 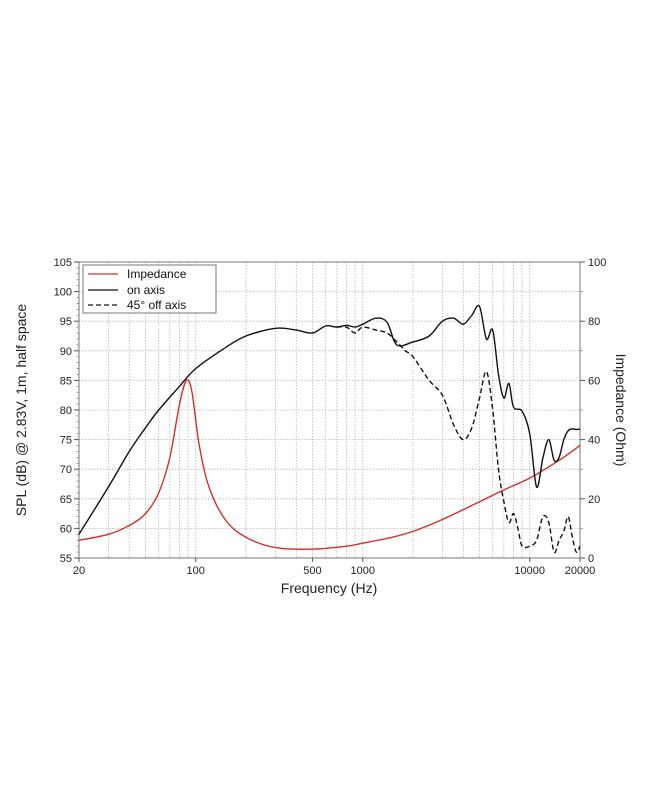 I want to click on y-tick-label: 60, so click(x=66, y=529).